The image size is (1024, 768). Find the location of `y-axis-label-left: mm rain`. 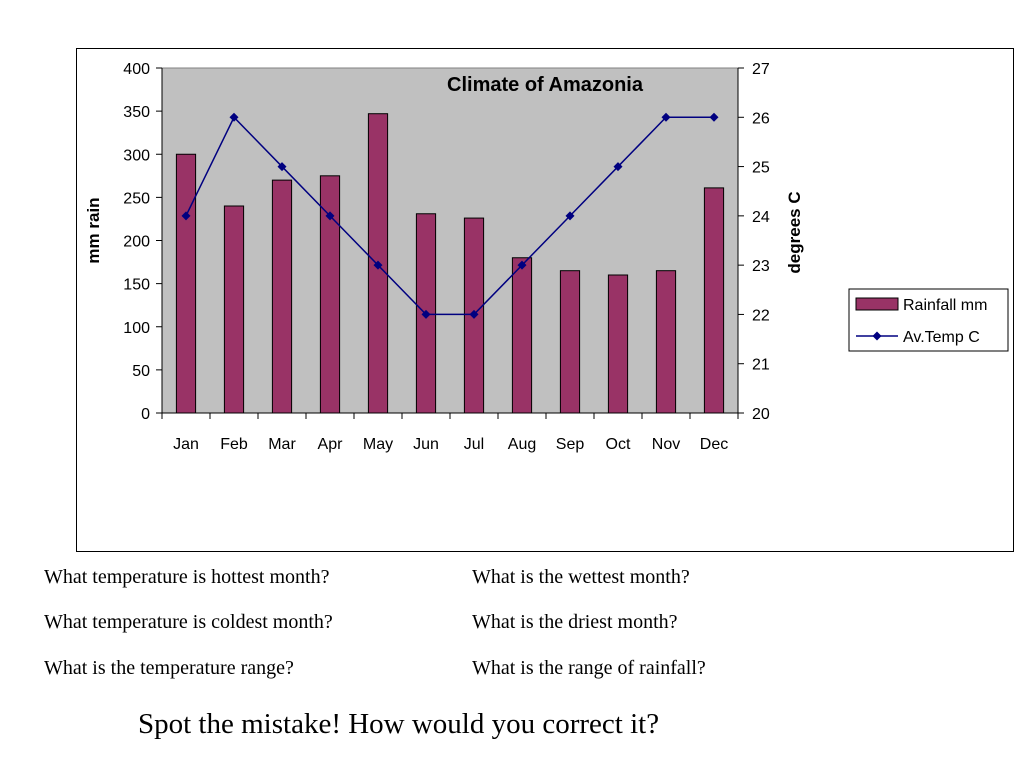

y-axis-label-left: mm rain is located at coordinates (93, 230).